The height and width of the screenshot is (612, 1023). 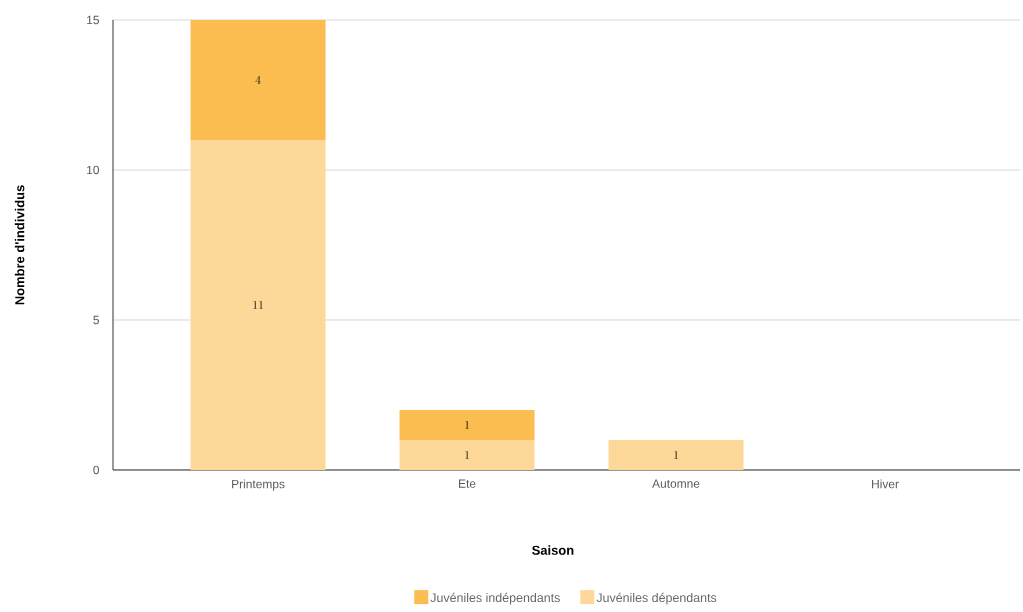 I want to click on y-tick-label: 5, so click(x=96, y=320).